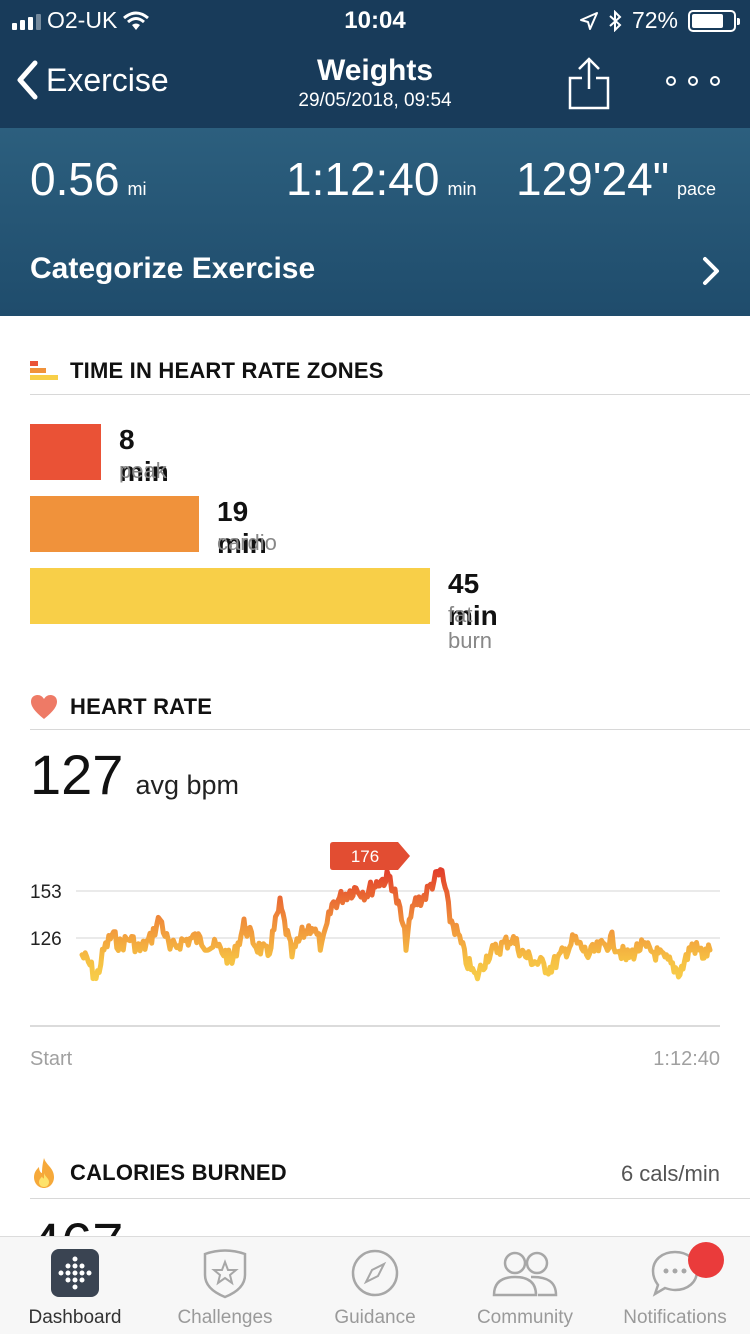 The width and height of the screenshot is (750, 1334). I want to click on tab-community: Community, so click(525, 1285).